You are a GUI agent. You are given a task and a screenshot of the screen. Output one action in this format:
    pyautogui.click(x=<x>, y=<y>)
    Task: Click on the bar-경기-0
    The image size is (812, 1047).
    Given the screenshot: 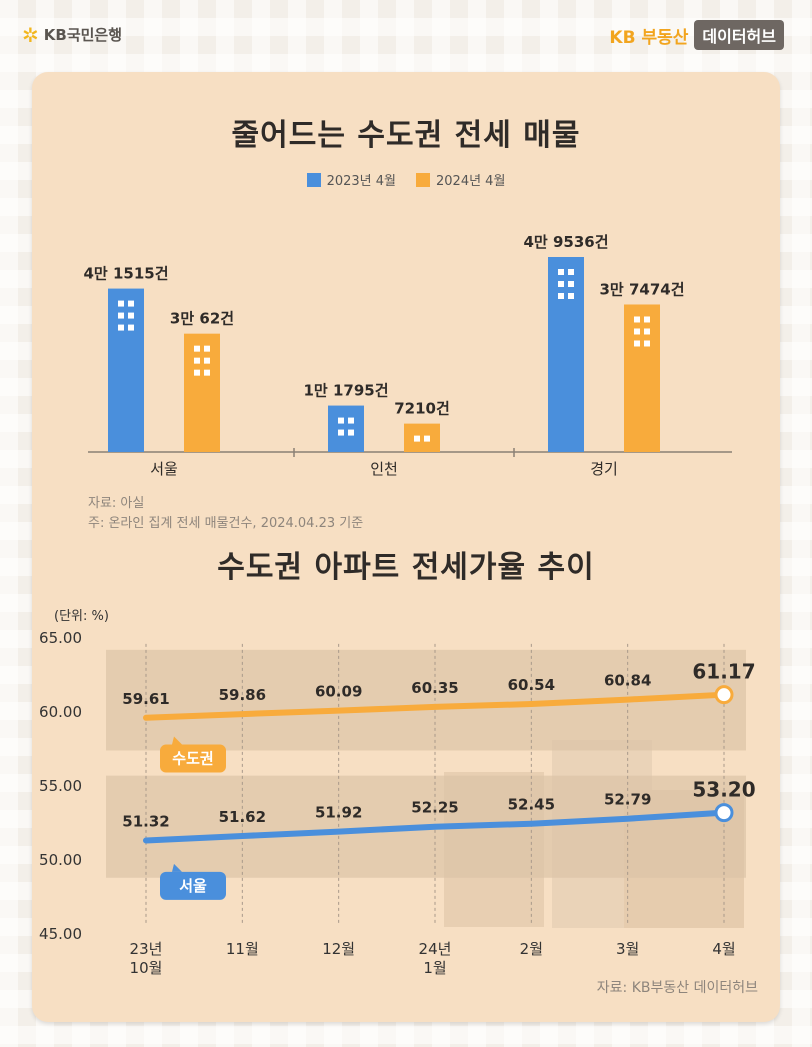 What is the action you would take?
    pyautogui.click(x=566, y=354)
    